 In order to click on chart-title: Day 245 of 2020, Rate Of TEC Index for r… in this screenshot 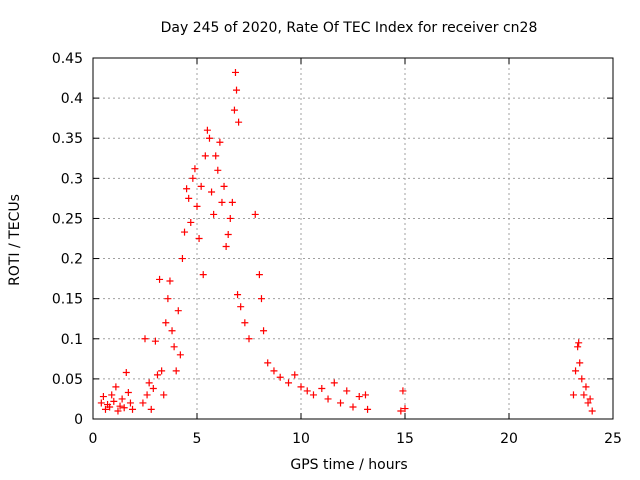, I will do `click(349, 28)`.